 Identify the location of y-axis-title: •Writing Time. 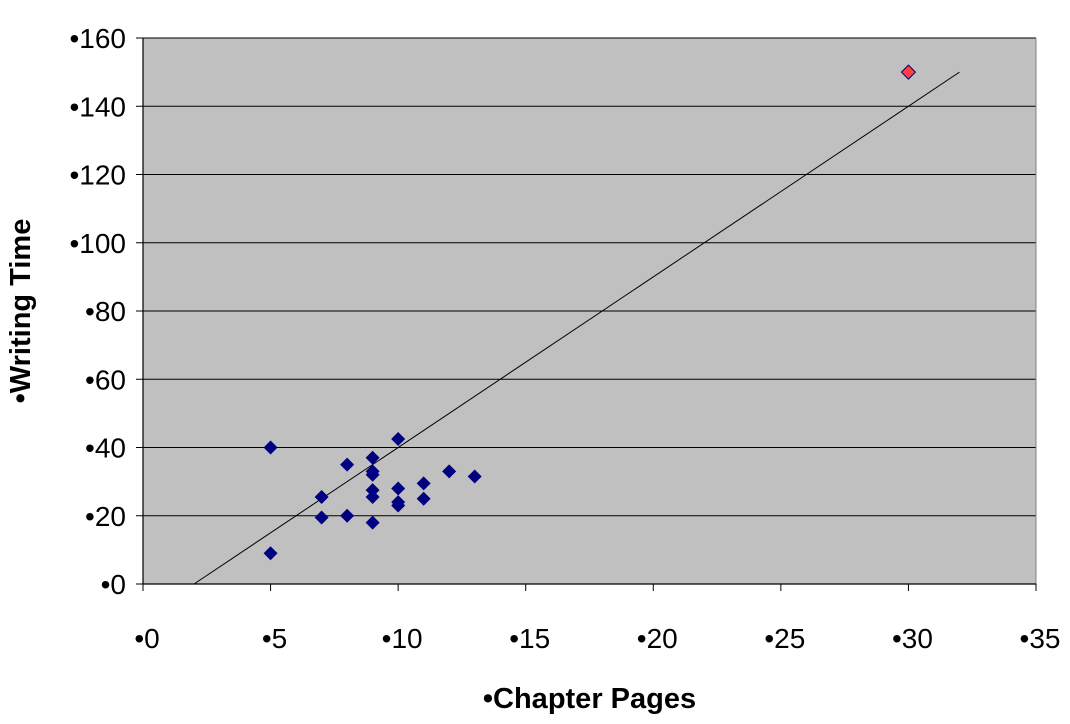
(21, 311).